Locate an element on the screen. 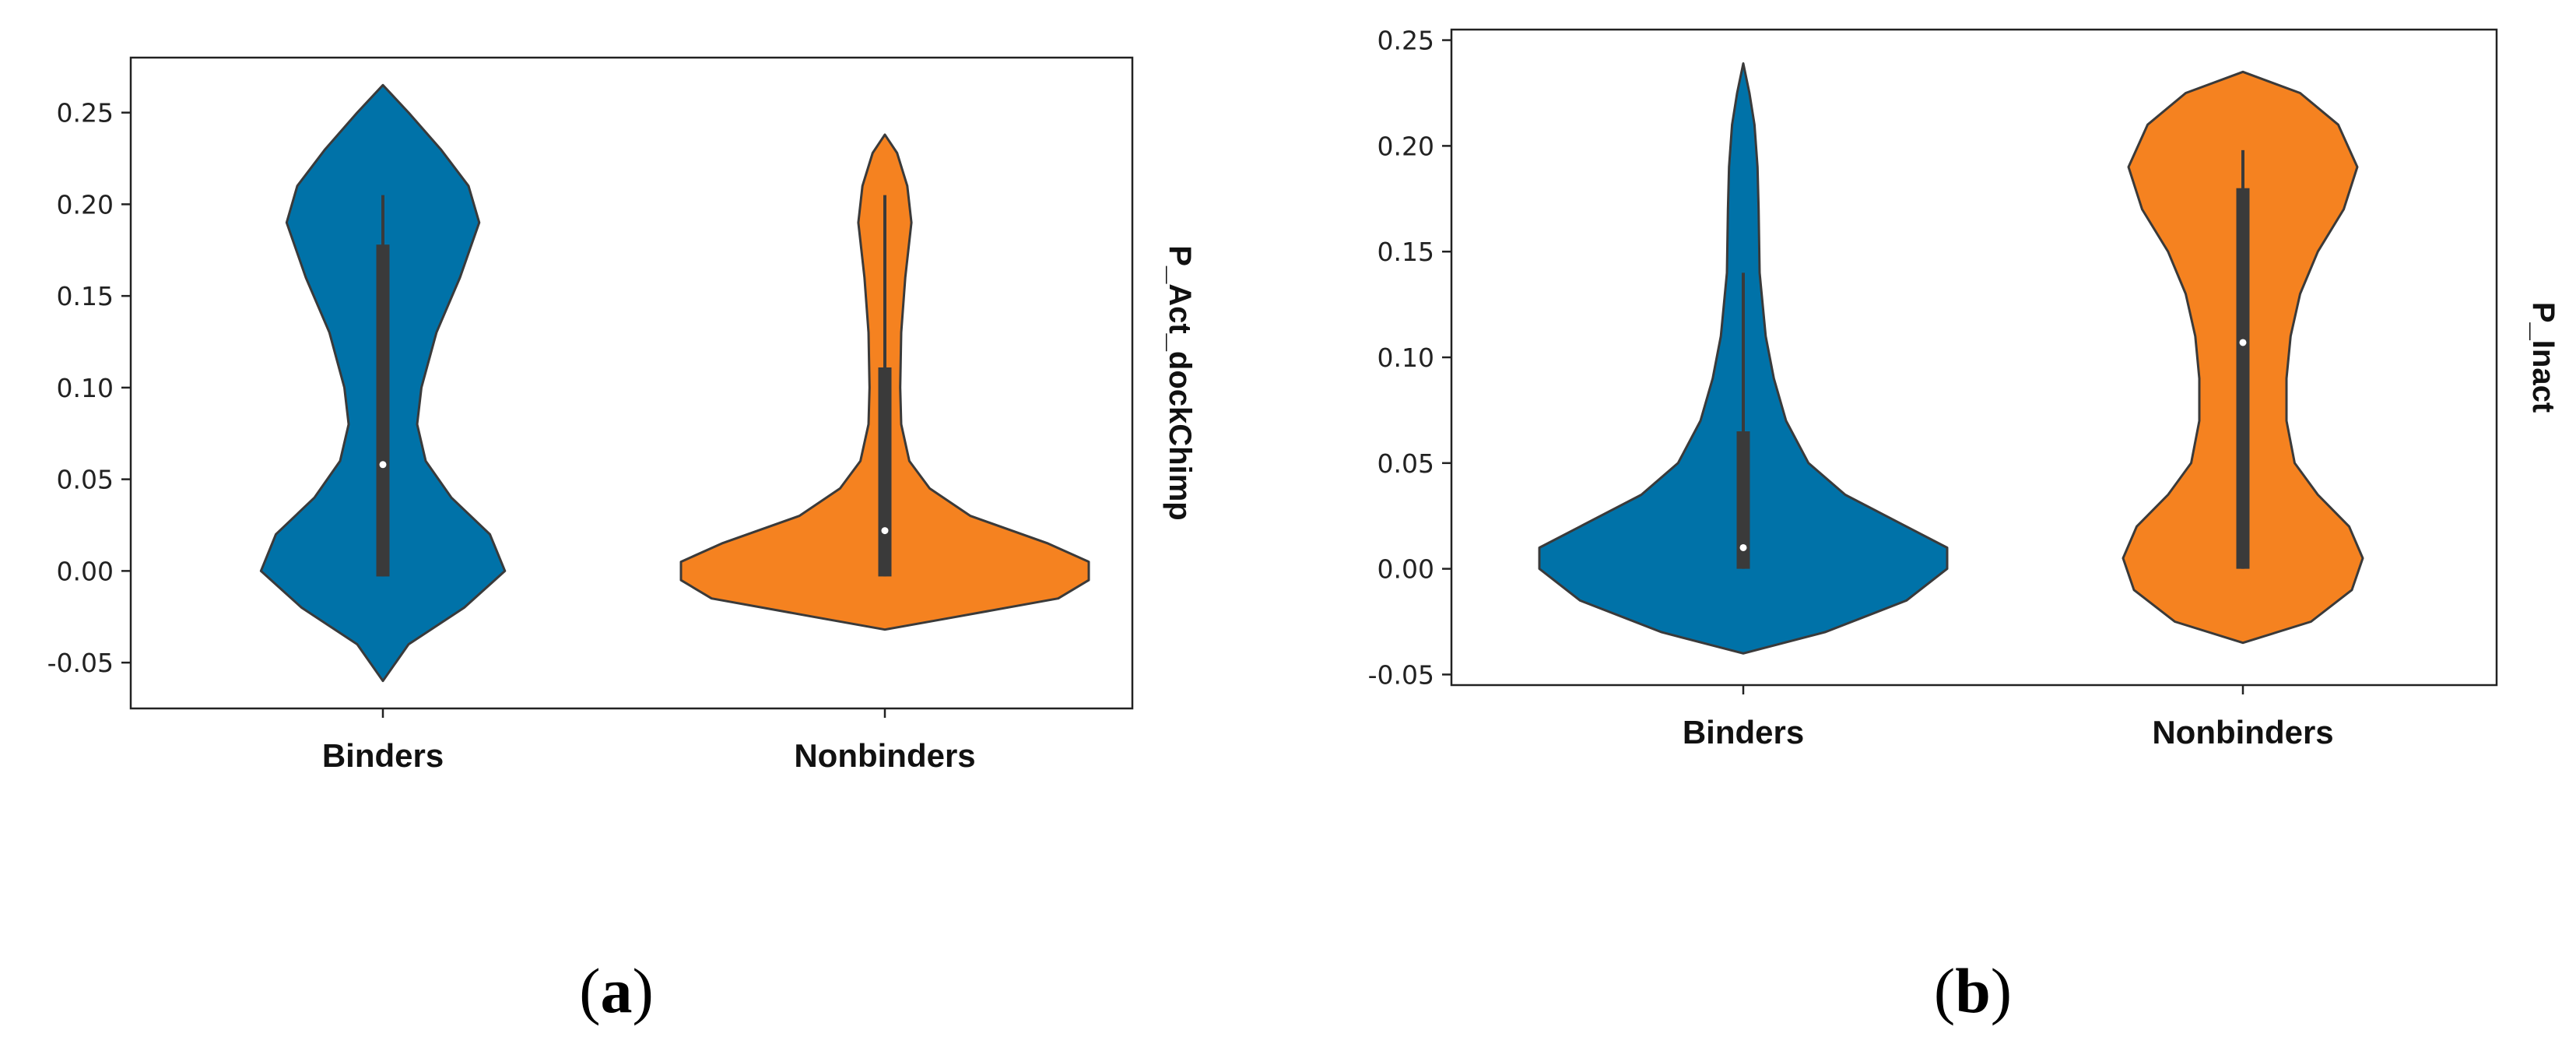 The width and height of the screenshot is (2576, 1058). y-axis-label: P_Act_dockChimp is located at coordinates (1180, 382).